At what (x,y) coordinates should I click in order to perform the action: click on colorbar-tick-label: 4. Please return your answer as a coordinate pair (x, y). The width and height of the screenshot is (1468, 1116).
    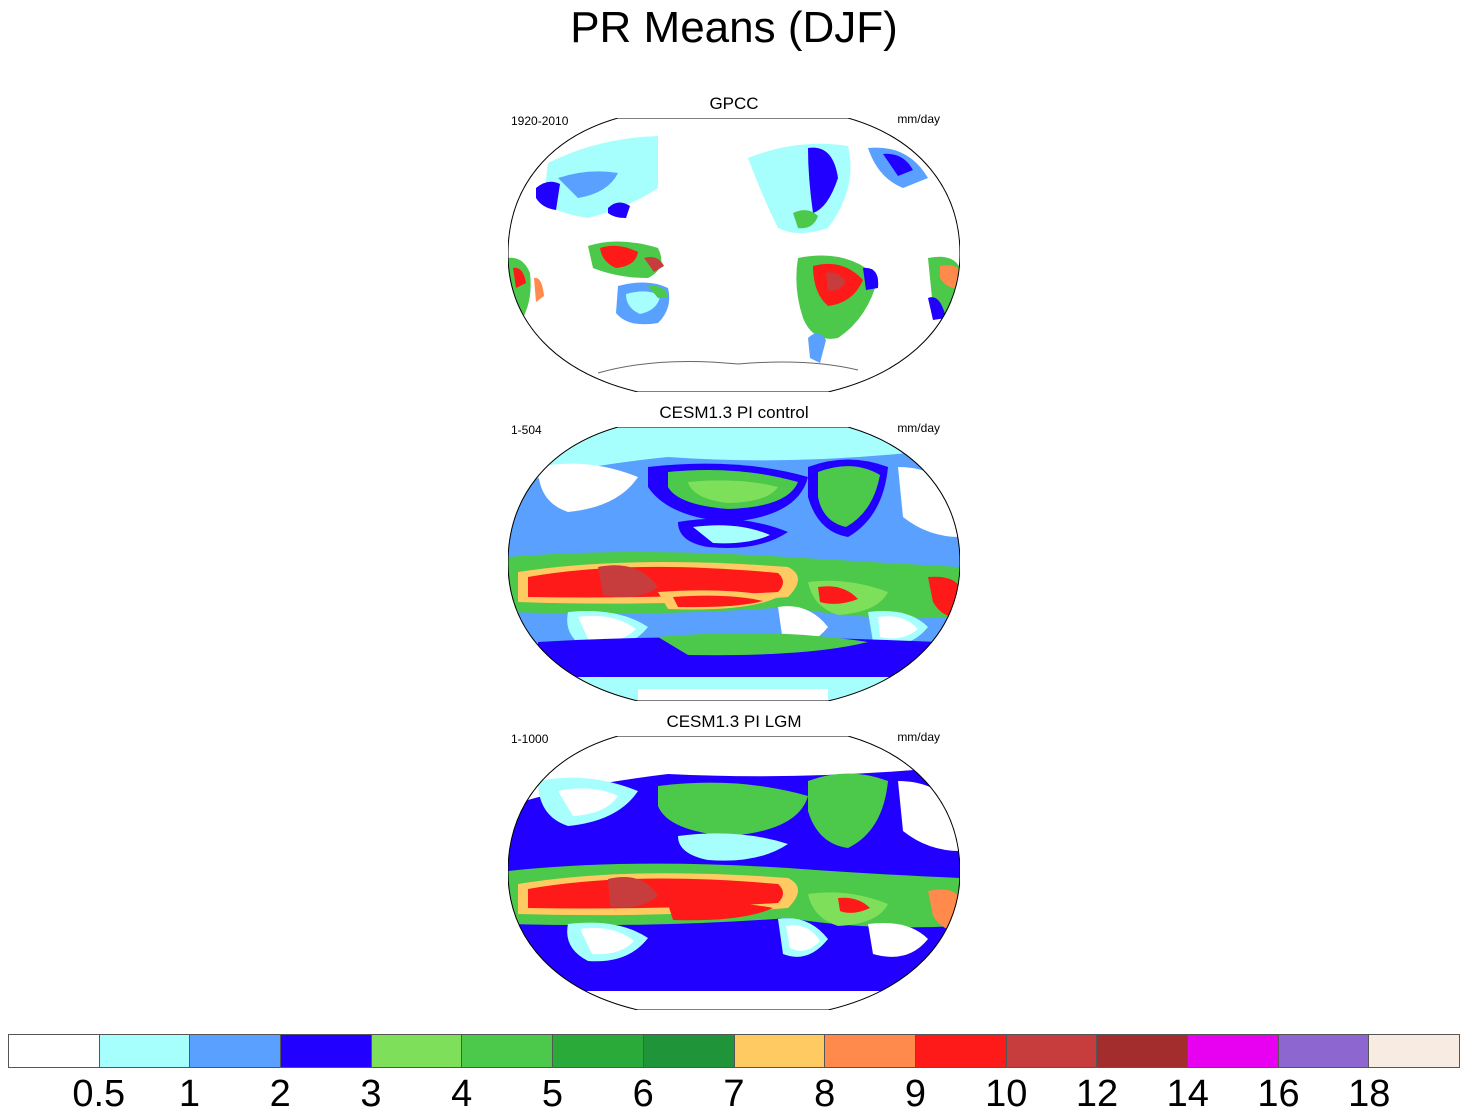
    Looking at the image, I should click on (462, 1094).